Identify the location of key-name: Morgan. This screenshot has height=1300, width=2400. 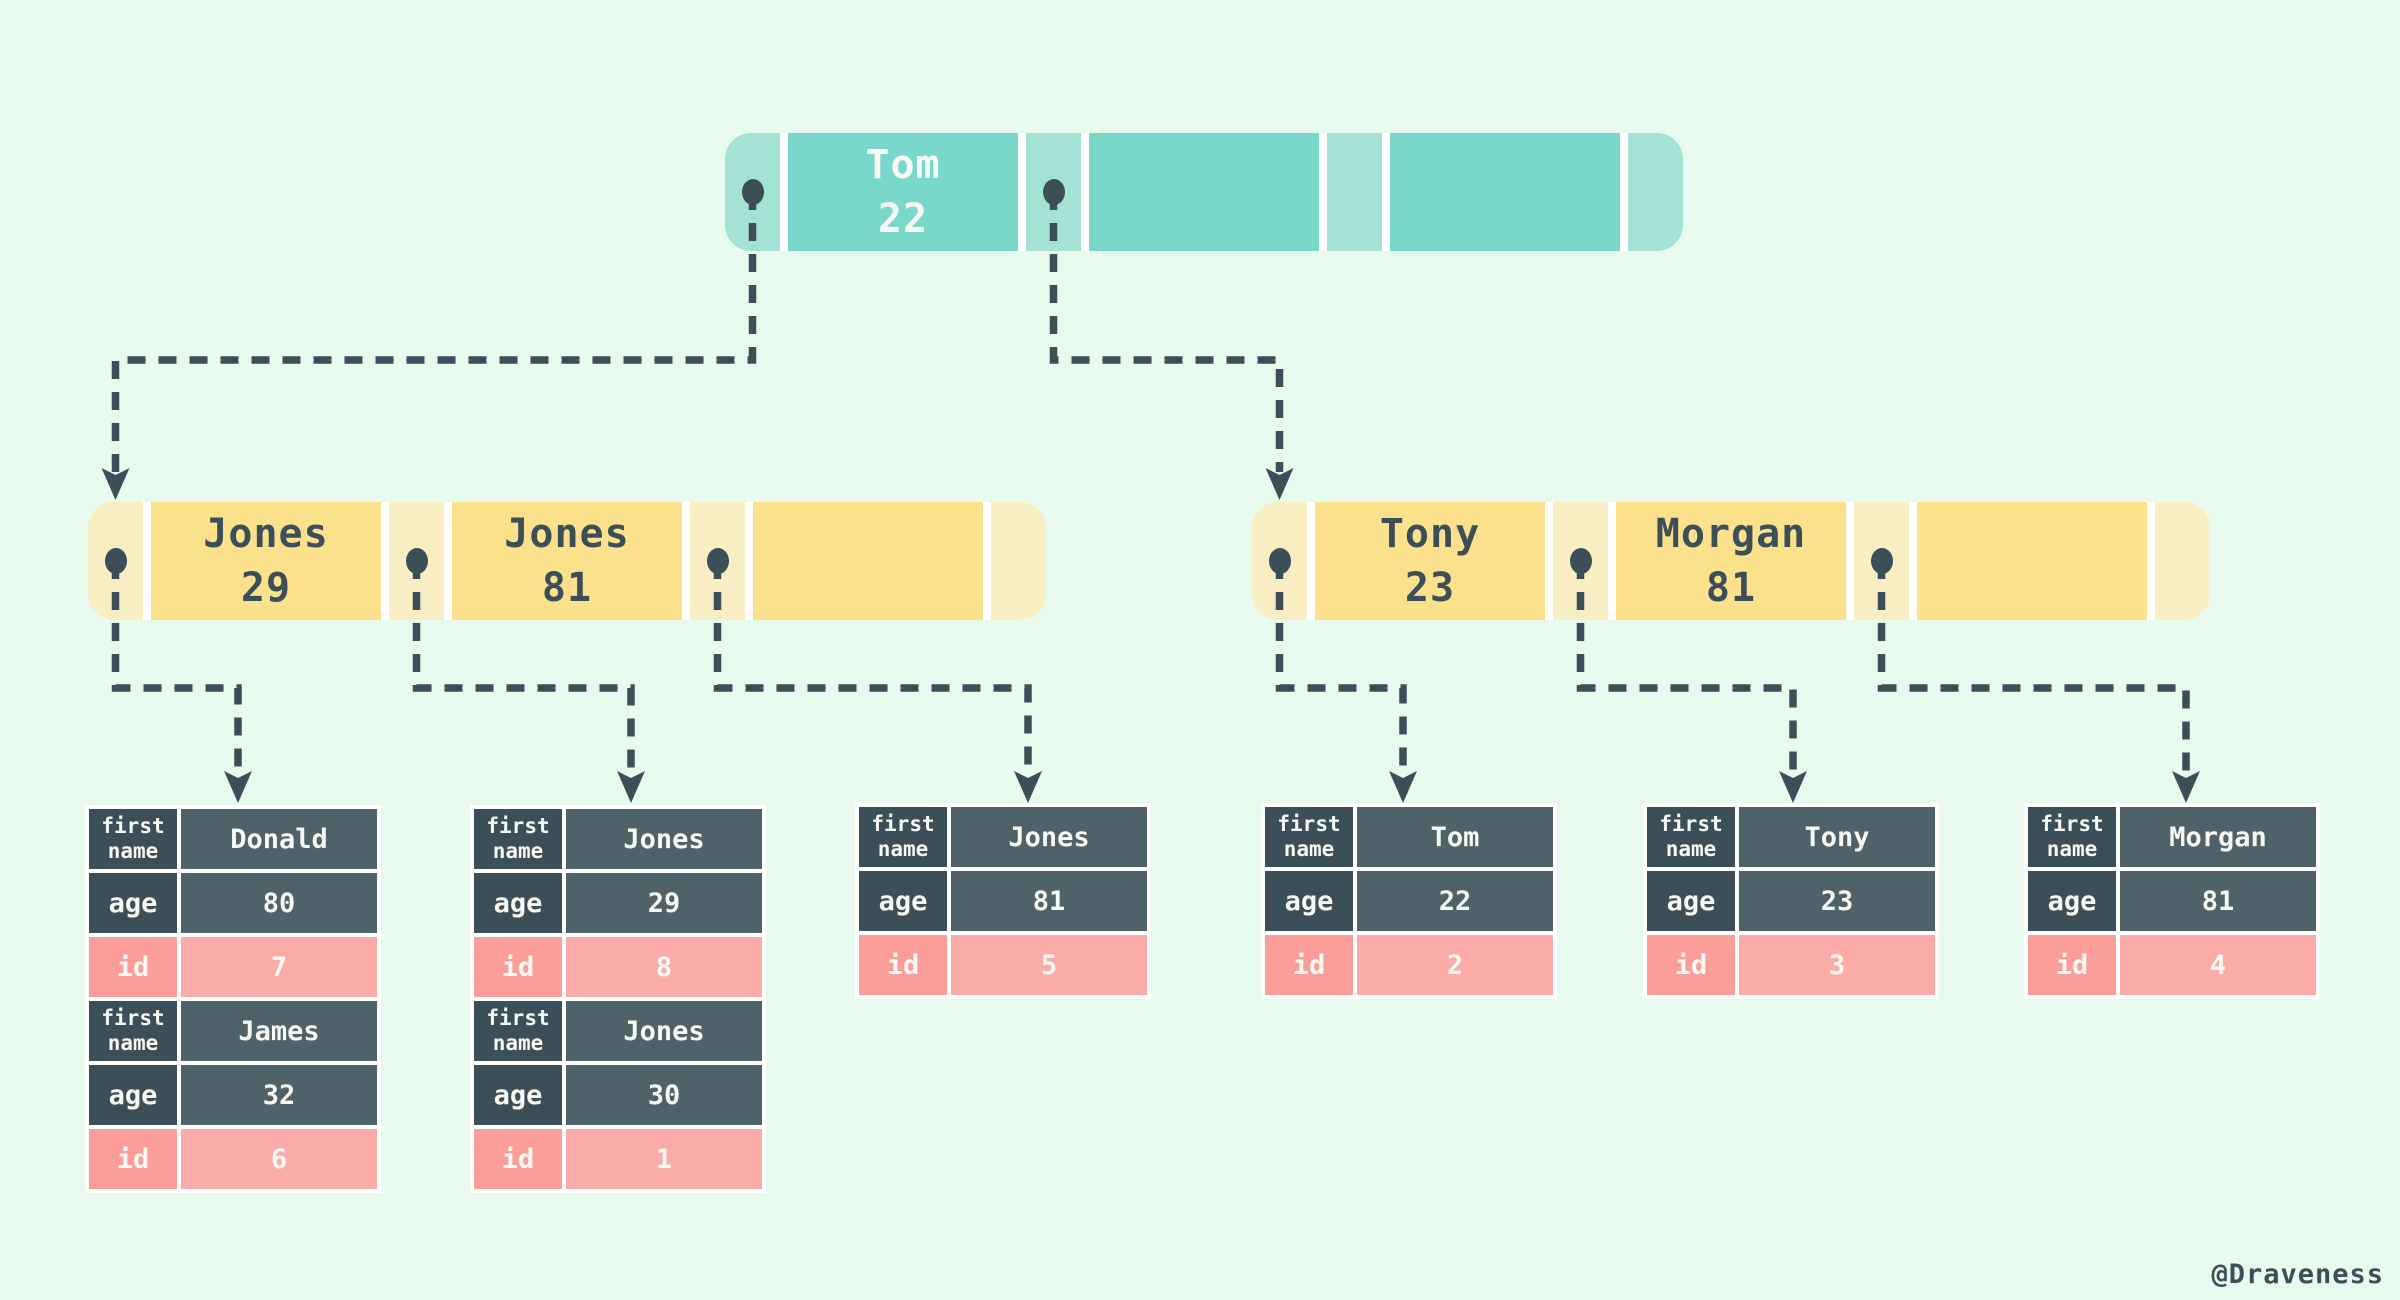
(1731, 534).